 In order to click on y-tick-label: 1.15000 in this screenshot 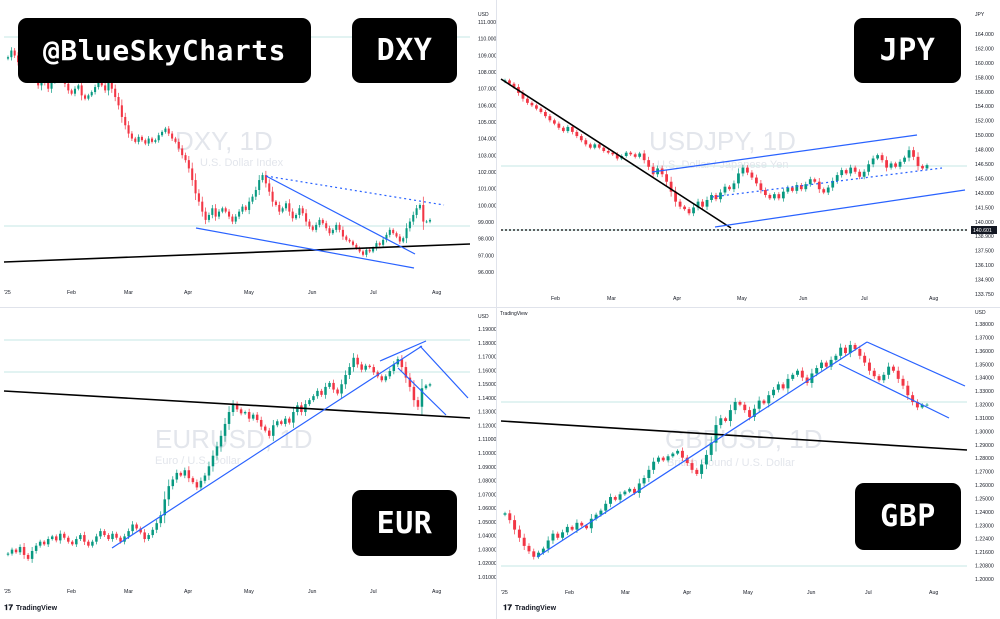, I will do `click(487, 385)`.